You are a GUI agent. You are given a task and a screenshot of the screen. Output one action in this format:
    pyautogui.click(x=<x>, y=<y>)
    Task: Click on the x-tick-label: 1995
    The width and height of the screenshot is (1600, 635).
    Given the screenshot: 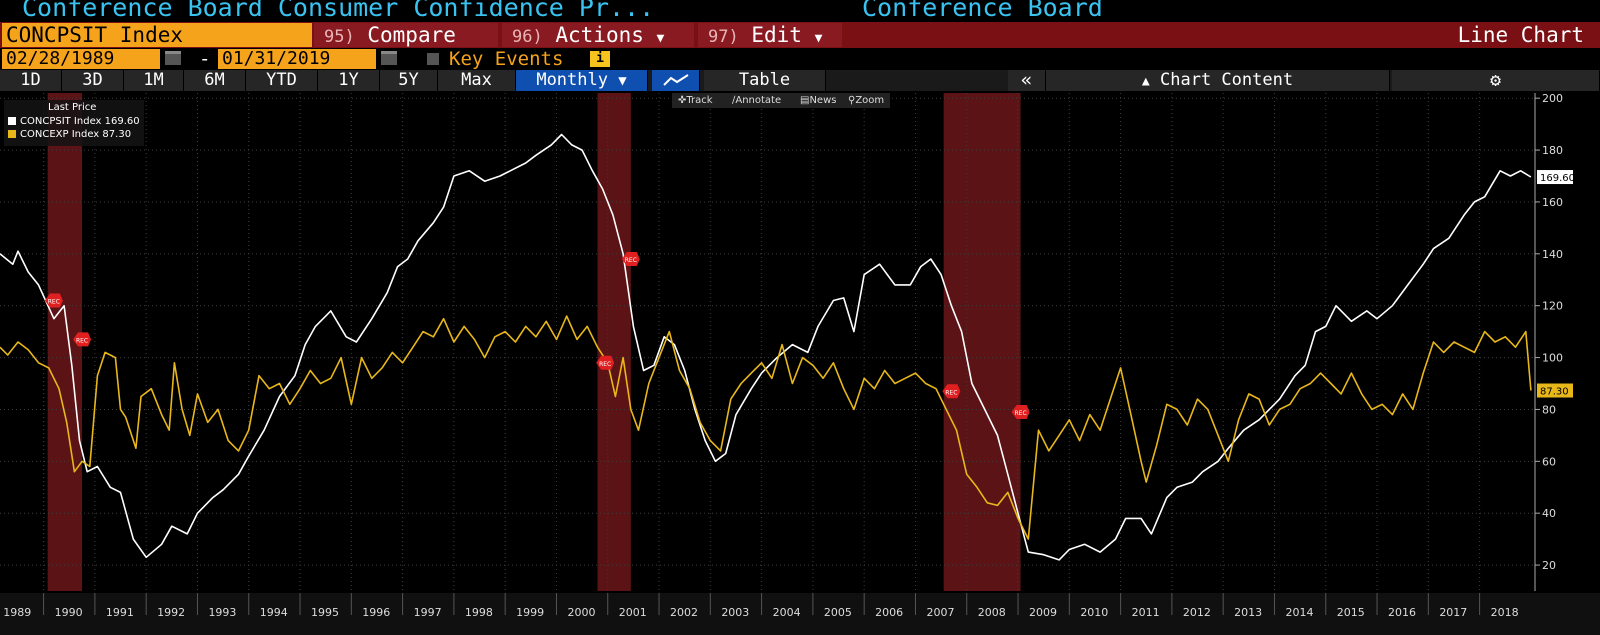 What is the action you would take?
    pyautogui.click(x=325, y=612)
    